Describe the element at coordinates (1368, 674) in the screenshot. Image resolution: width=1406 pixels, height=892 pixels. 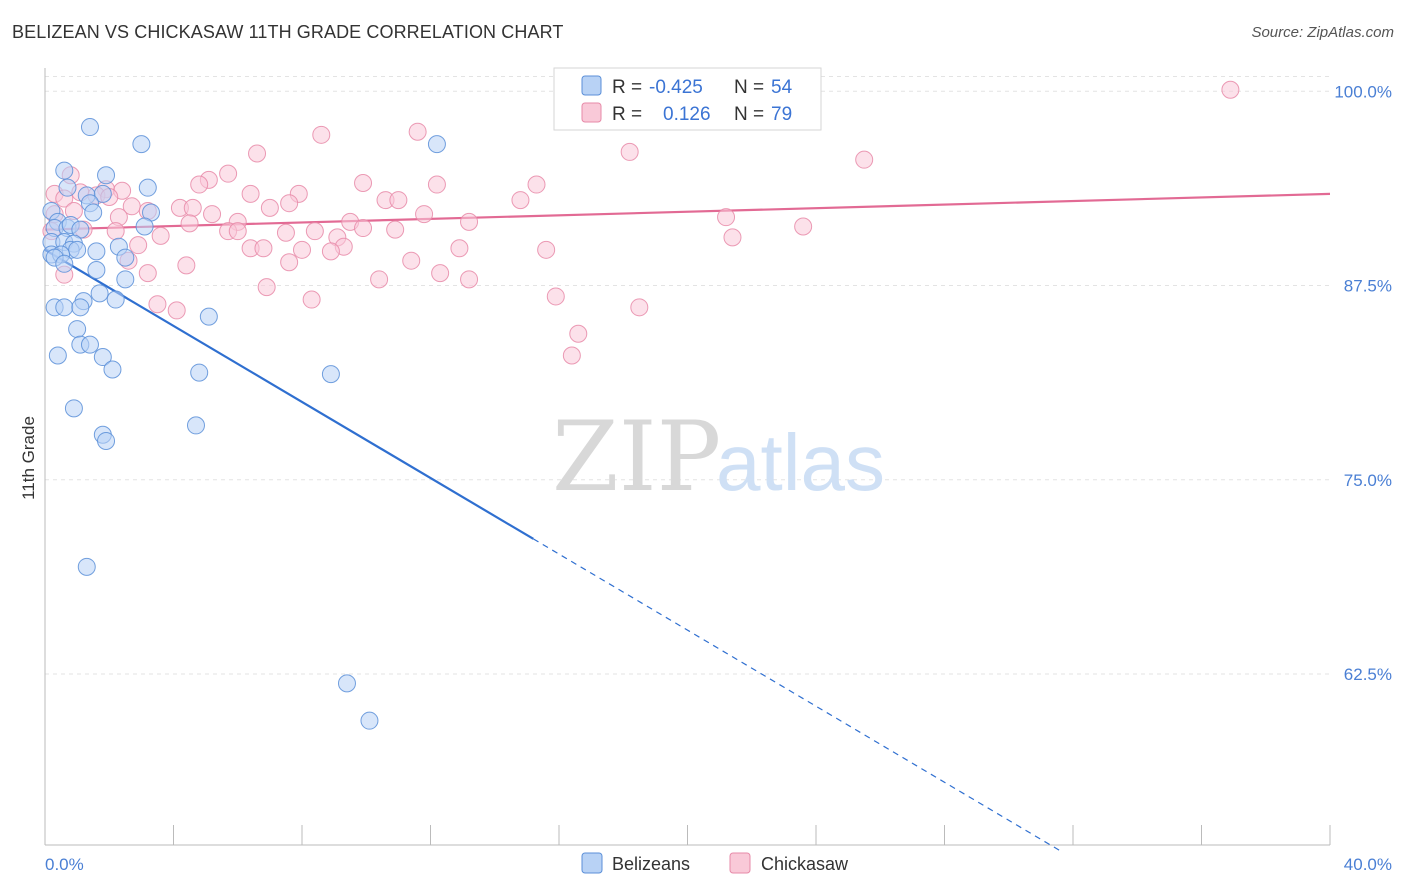
I see `y-tick-label: 62.5%` at that location.